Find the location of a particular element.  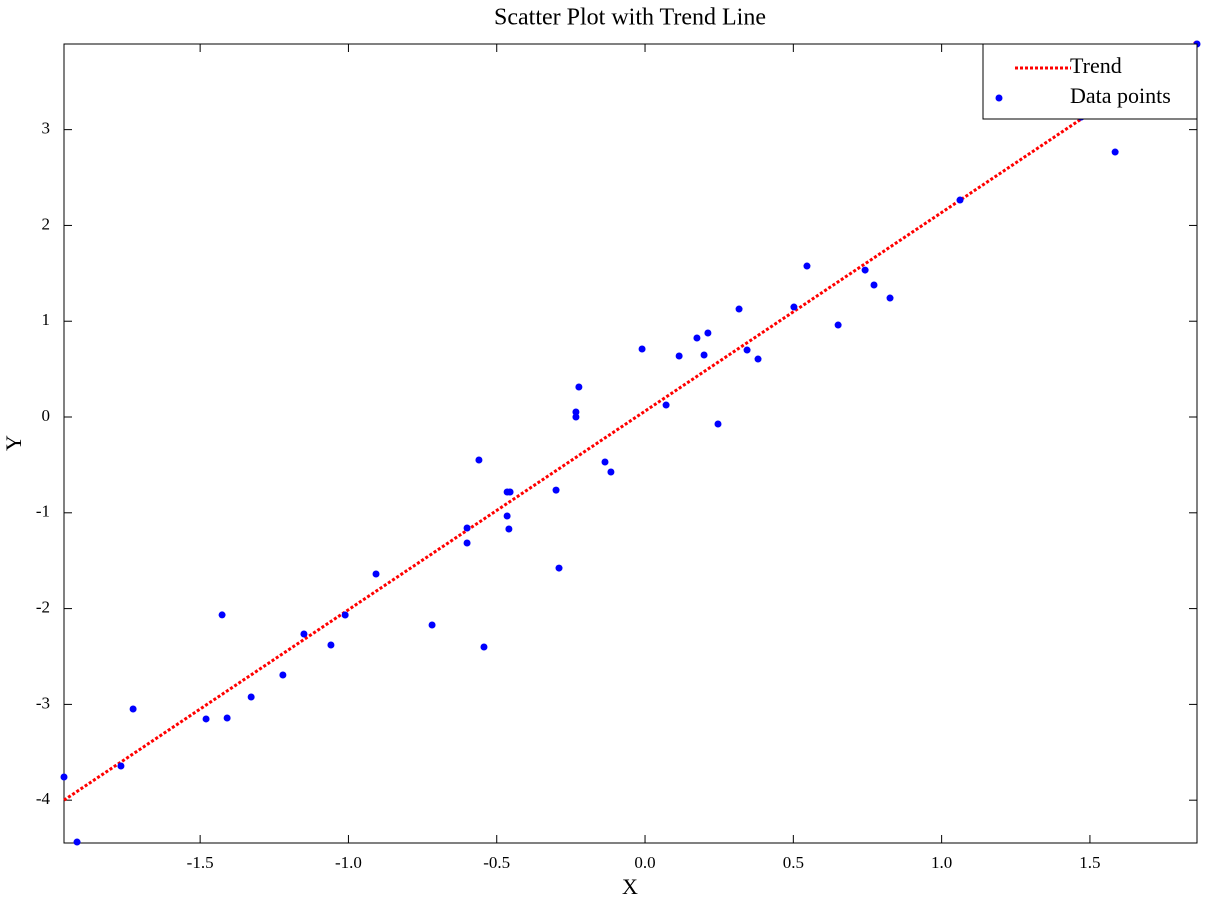

x-tick-label: 1.5 is located at coordinates (1089, 862).